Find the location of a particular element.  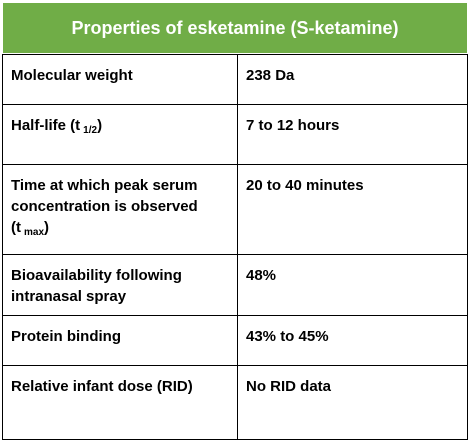

value-text: No RID data is located at coordinates (289, 386).